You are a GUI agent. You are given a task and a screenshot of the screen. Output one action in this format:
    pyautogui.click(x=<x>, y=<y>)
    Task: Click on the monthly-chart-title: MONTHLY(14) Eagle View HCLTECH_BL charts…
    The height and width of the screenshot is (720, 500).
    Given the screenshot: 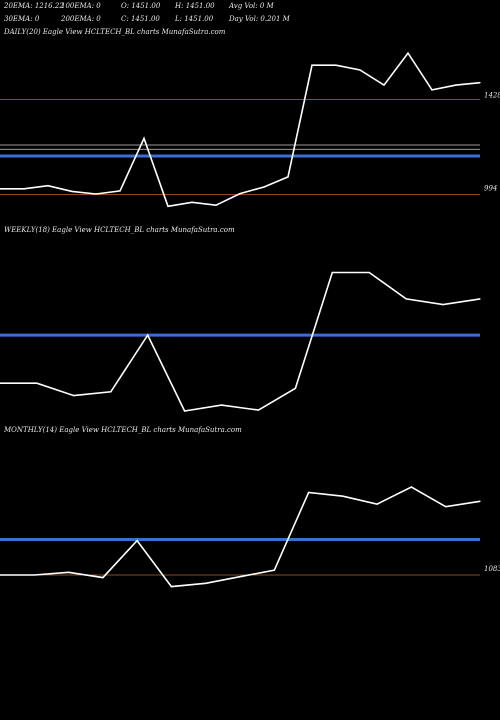 What is the action you would take?
    pyautogui.click(x=123, y=430)
    